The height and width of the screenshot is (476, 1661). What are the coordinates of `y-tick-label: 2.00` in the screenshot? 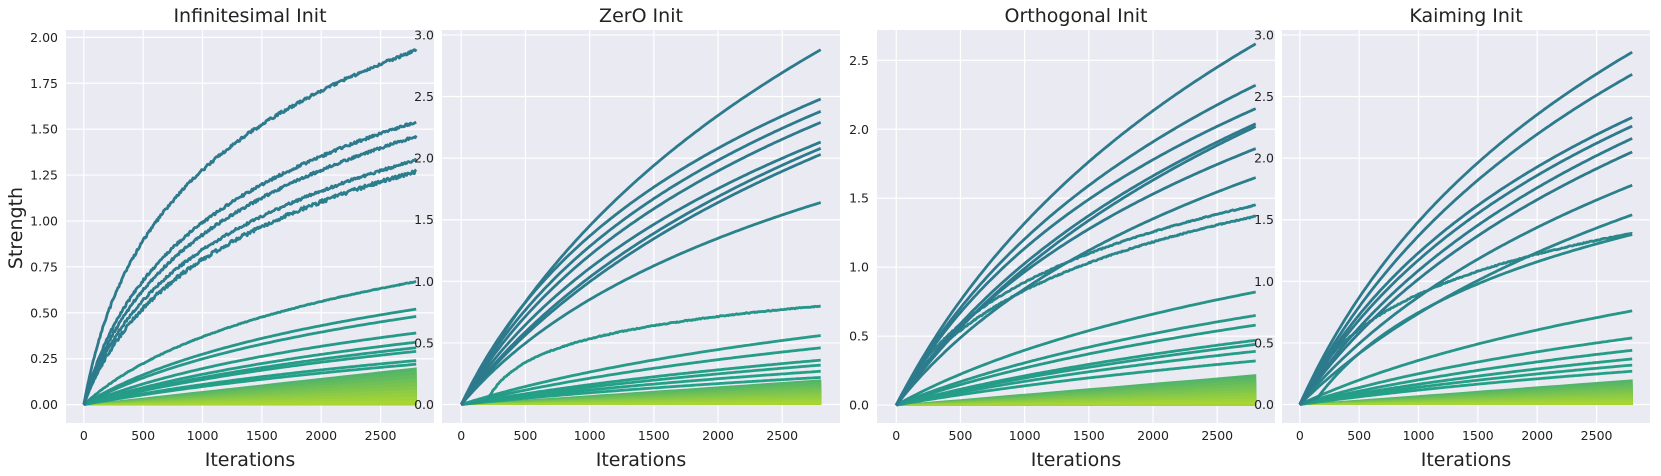 It's located at (44, 37).